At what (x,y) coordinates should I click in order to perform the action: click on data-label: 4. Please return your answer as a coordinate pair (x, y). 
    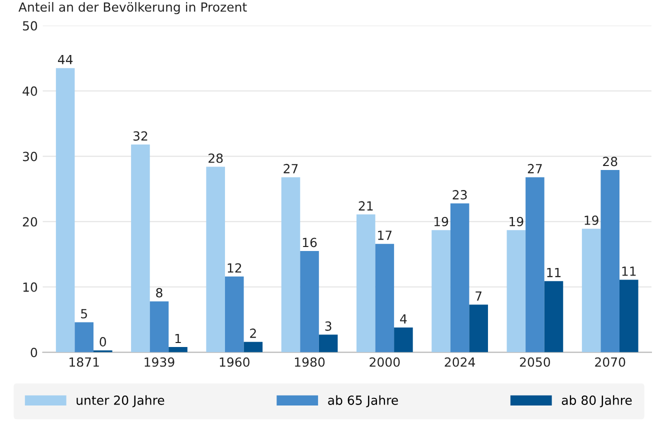
    Looking at the image, I should click on (403, 319).